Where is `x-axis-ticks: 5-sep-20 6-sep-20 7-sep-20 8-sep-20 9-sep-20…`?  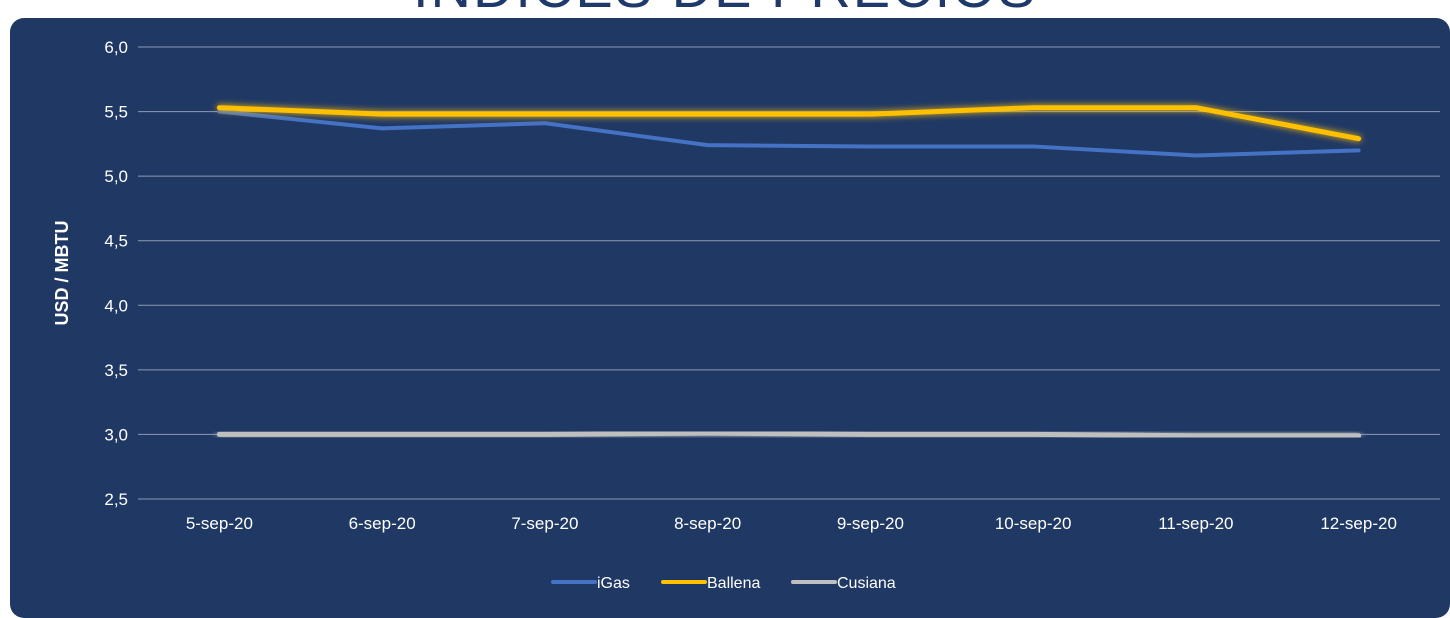 x-axis-ticks: 5-sep-20 6-sep-20 7-sep-20 8-sep-20 9-sep-20… is located at coordinates (791, 523).